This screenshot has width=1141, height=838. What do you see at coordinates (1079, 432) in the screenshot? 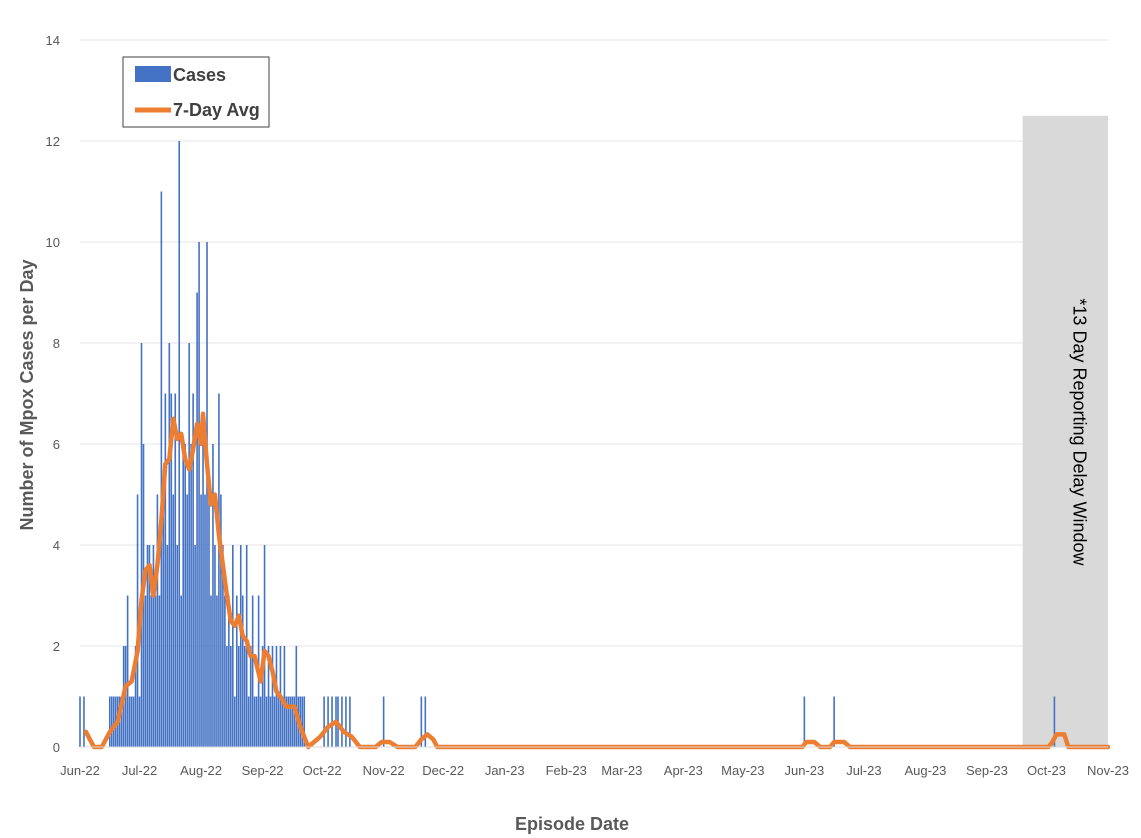
I see `reporting-delay-window-label: *13 Day Reporting Delay Window` at bounding box center [1079, 432].